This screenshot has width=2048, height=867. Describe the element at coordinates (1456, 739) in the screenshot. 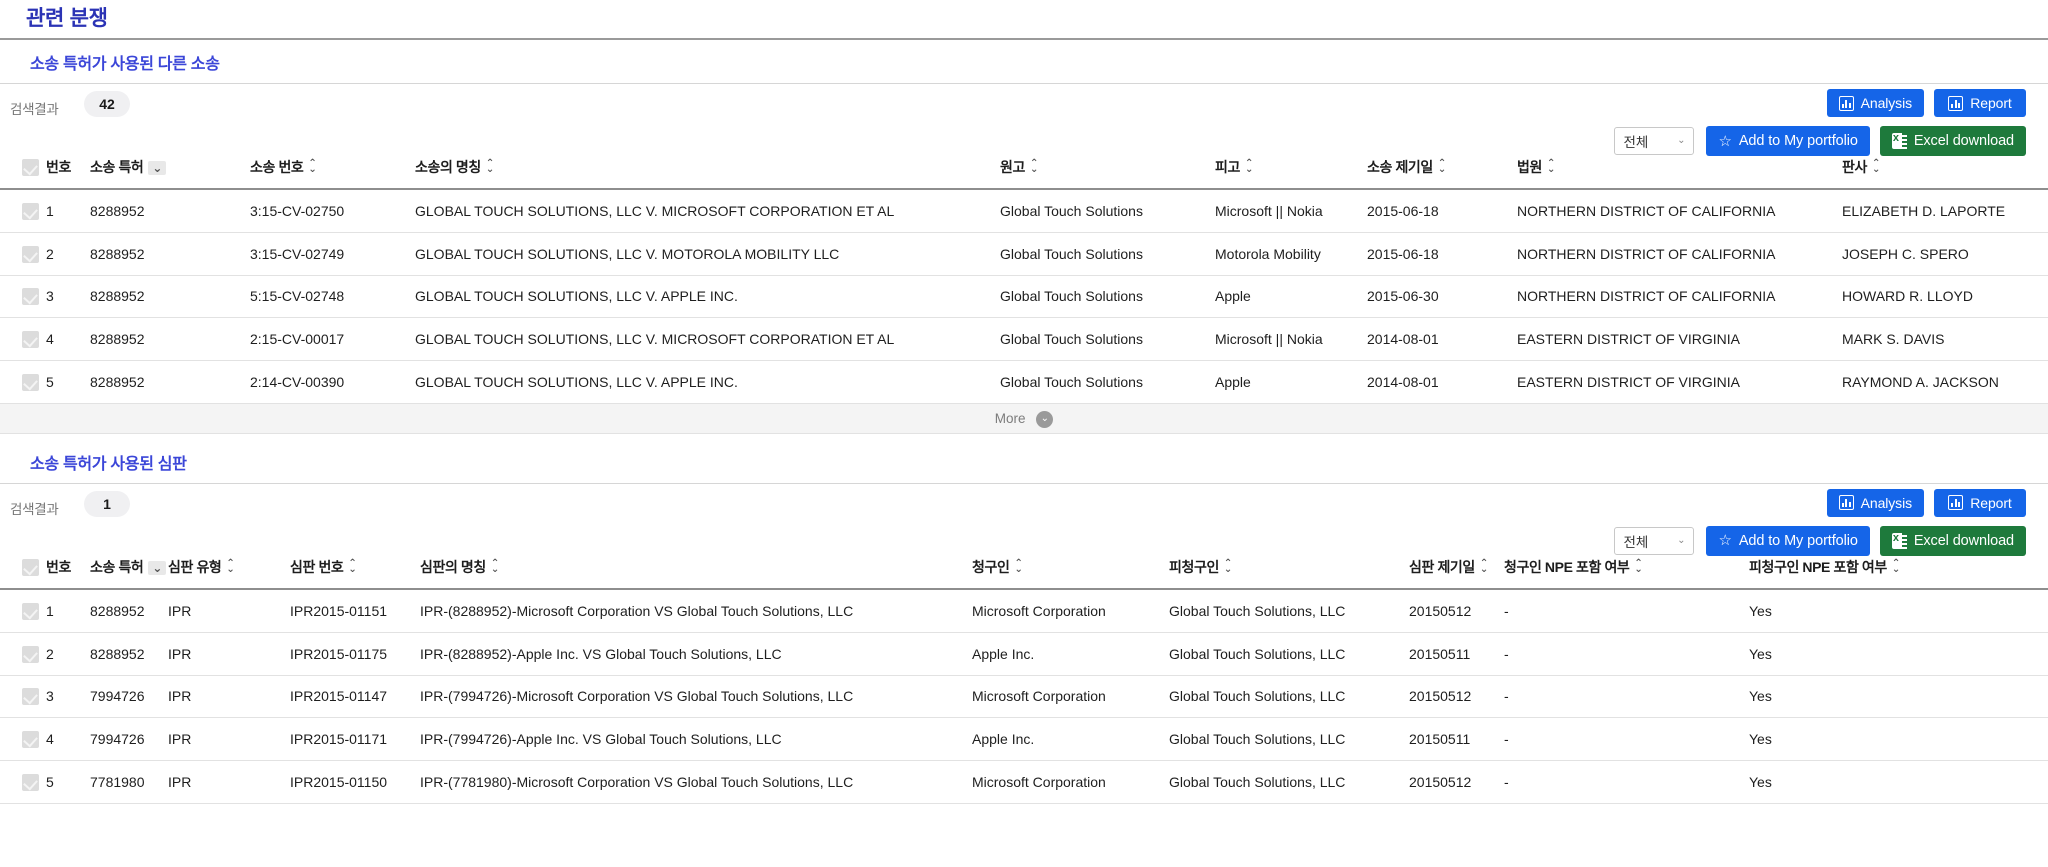

I see `cell-trial-filed-date: 20150511` at that location.